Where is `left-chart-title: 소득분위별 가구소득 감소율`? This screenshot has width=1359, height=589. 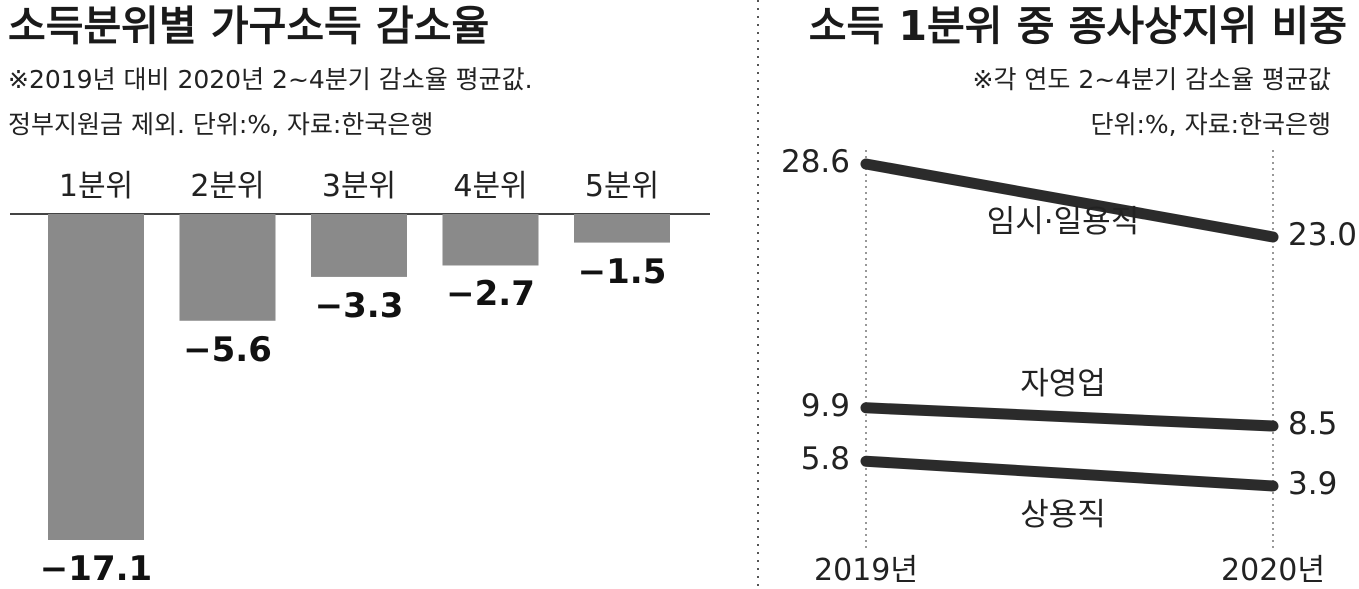
left-chart-title: 소득분위별 가구소득 감소율 is located at coordinates (249, 26).